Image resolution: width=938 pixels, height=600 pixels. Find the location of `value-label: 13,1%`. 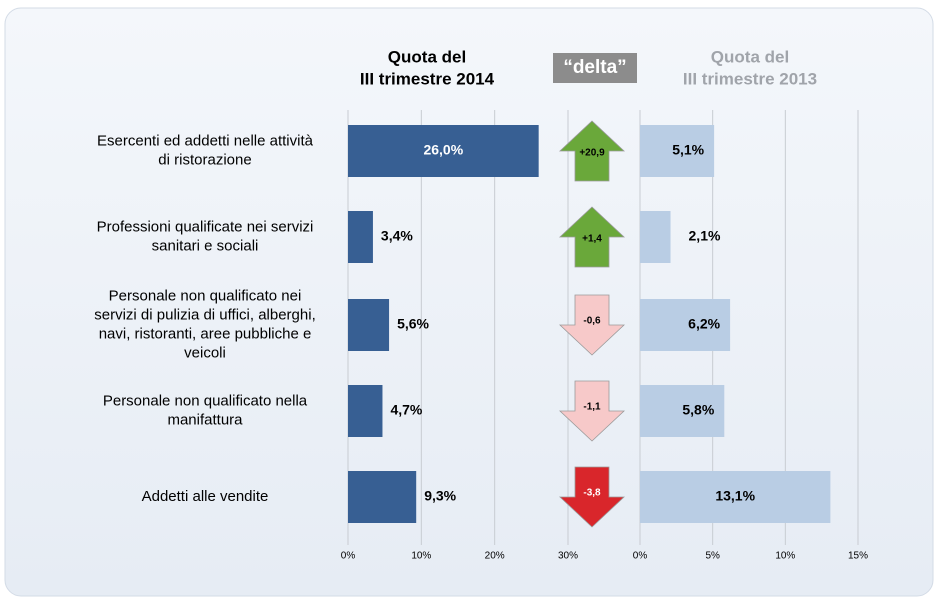

value-label: 13,1% is located at coordinates (735, 496).